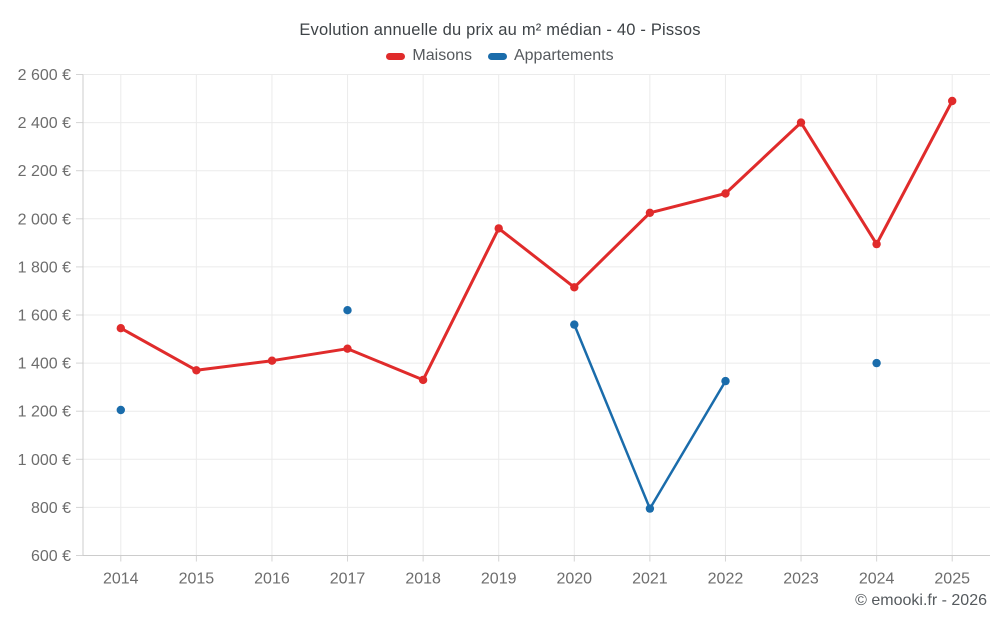  I want to click on svg-text: 2021, so click(650, 579).